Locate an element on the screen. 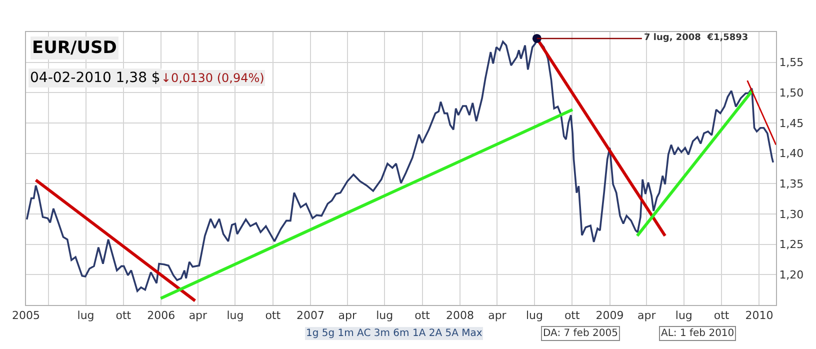  text: DA: 7 feb 2005 is located at coordinates (580, 333).